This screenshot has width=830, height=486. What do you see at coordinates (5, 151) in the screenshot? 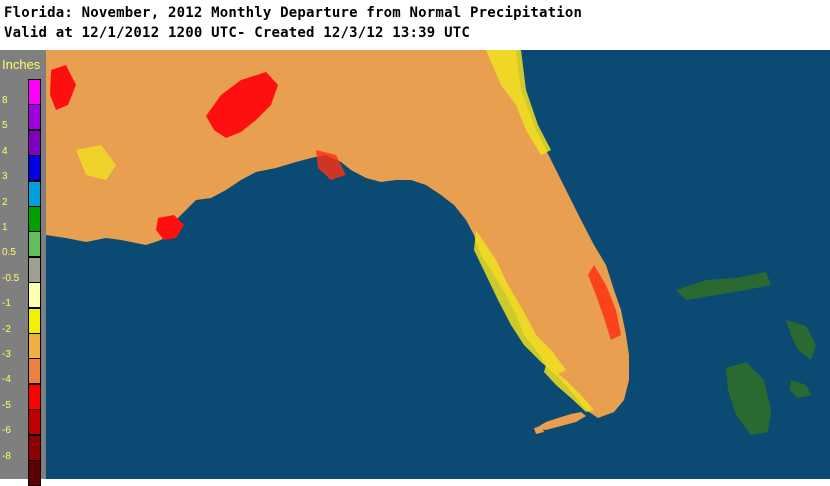
I see `legend-label: 4` at bounding box center [5, 151].